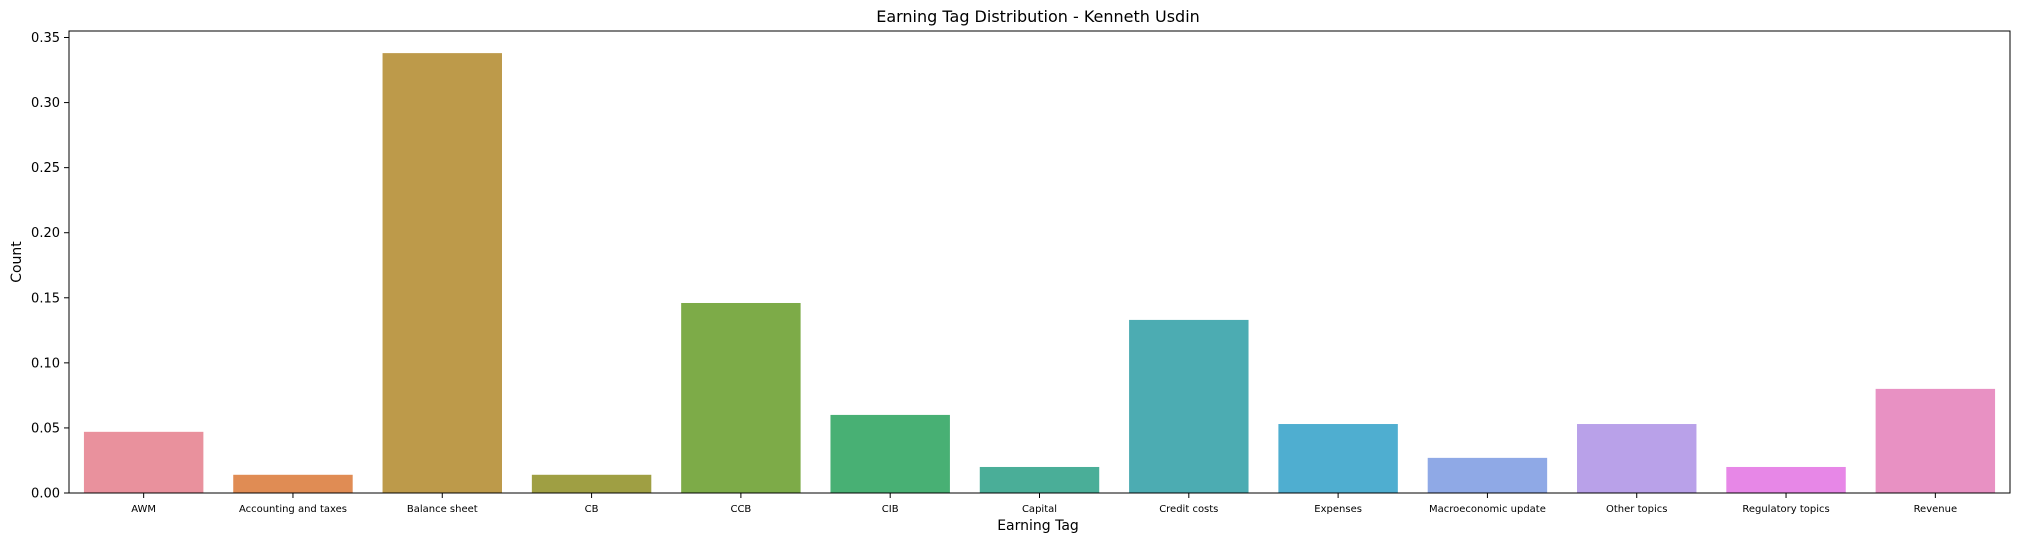 The image size is (2021, 541). What do you see at coordinates (442, 509) in the screenshot?
I see `x-tick-label: Balance sheet` at bounding box center [442, 509].